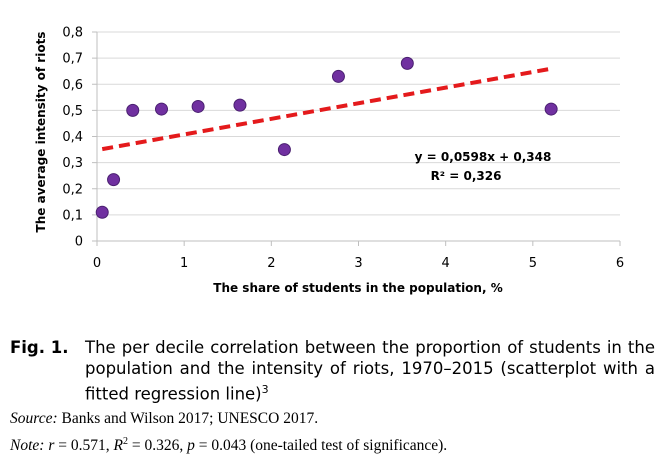 The width and height of the screenshot is (670, 470). What do you see at coordinates (27, 446) in the screenshot?
I see `note-label: Note:` at bounding box center [27, 446].